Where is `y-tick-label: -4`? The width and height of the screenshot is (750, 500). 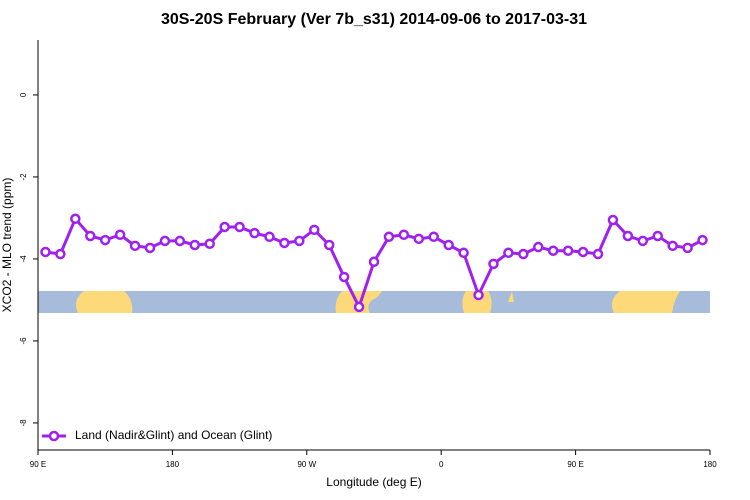 y-tick-label: -4 is located at coordinates (23, 259).